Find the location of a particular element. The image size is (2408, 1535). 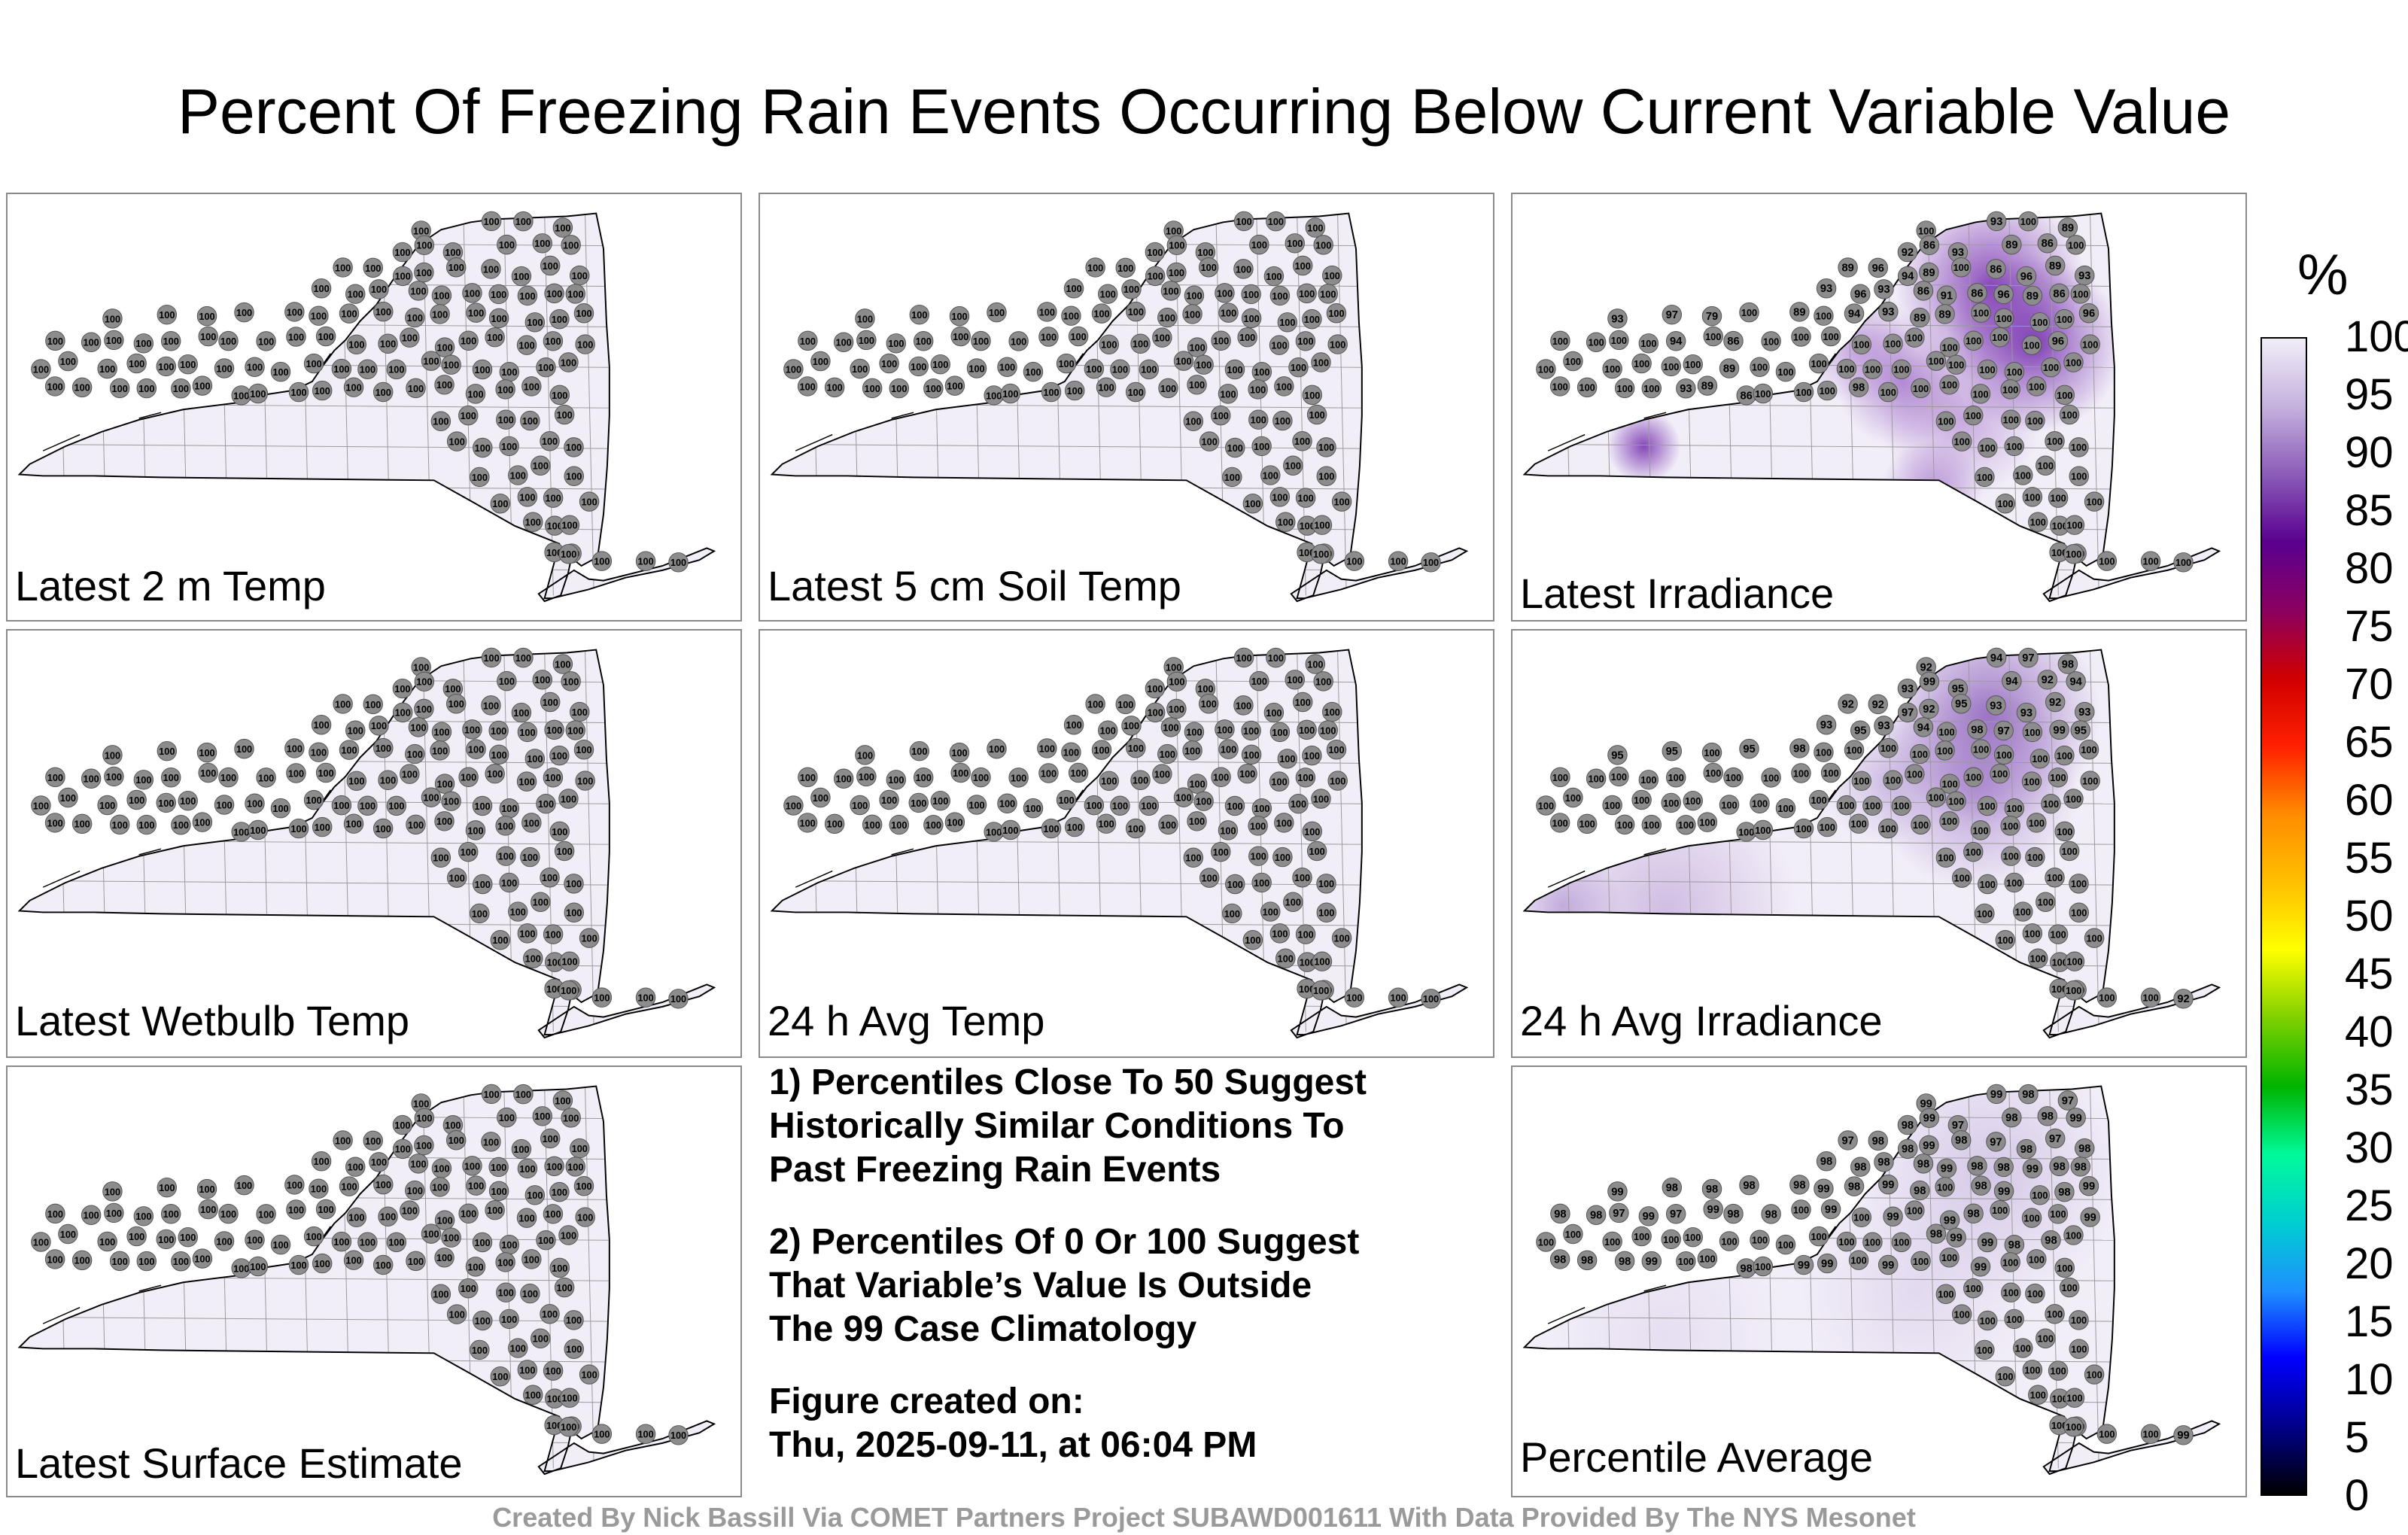

station-value: 93 is located at coordinates (1996, 706).